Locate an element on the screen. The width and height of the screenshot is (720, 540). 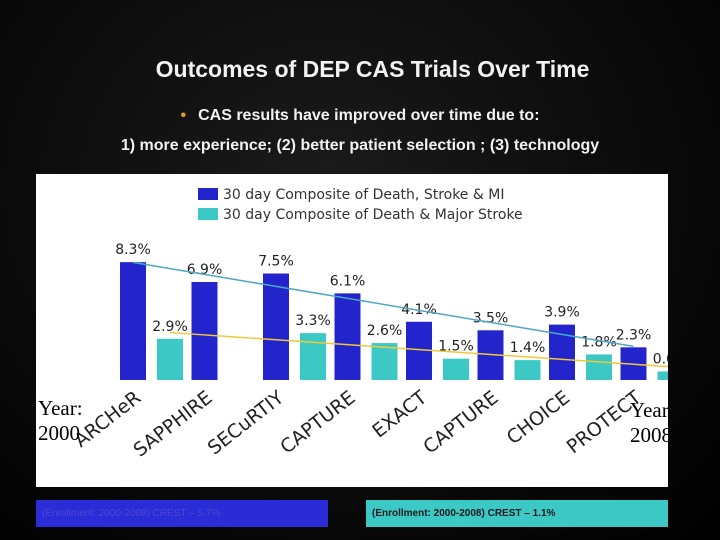
year-start-value: 2000 is located at coordinates (59, 432).